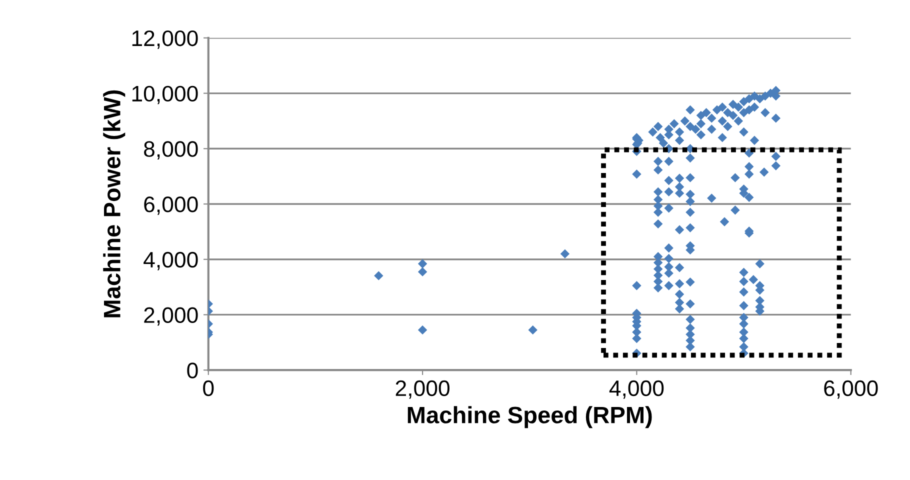 The height and width of the screenshot is (480, 910). Describe the element at coordinates (208, 388) in the screenshot. I see `x-tick-label: 0` at that location.